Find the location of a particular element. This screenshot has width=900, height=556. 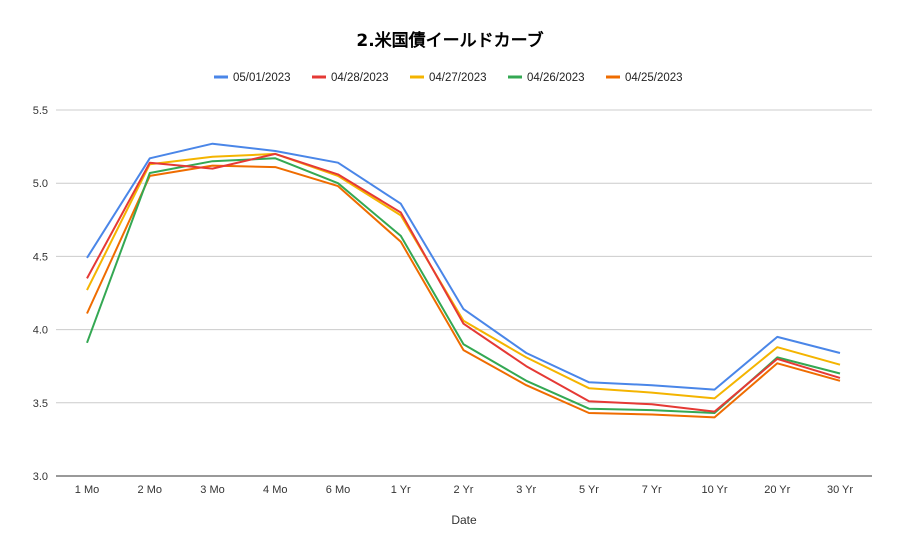

x-tick-label: 3 Yr is located at coordinates (526, 490).